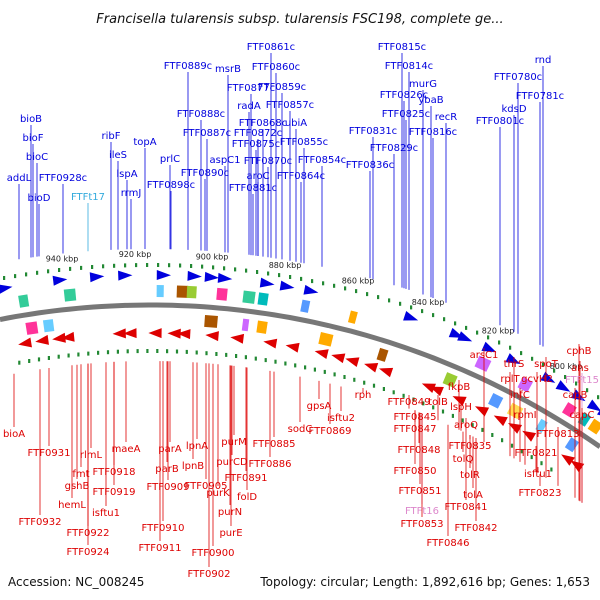 The height and width of the screenshot is (600, 600). I want to click on reverse-gene-label: hemL, so click(72, 505).